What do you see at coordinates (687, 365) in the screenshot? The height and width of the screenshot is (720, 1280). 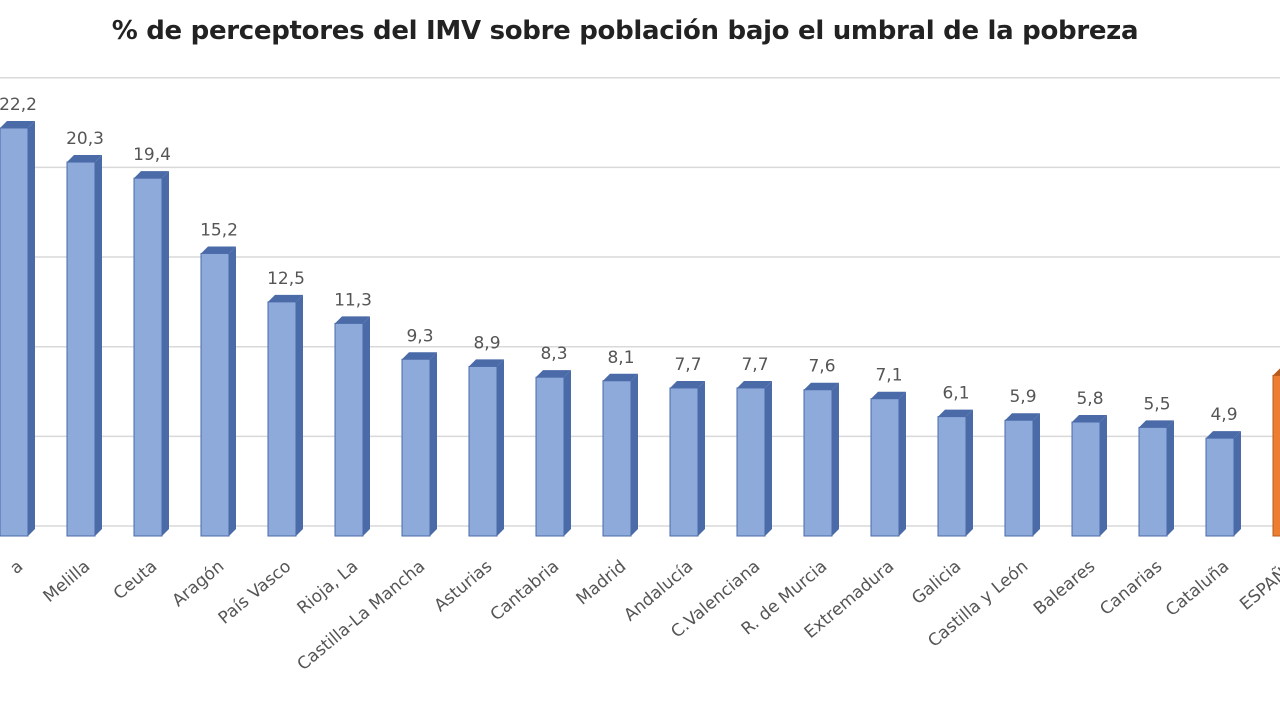 I see `value-label: 7,7` at bounding box center [687, 365].